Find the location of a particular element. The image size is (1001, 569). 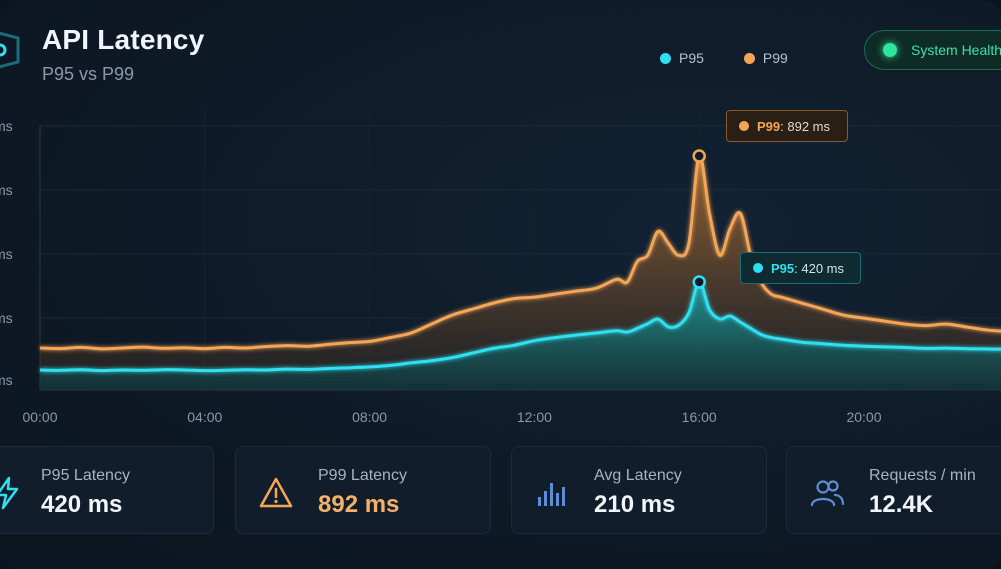

legend-p95-dot is located at coordinates (665, 58).